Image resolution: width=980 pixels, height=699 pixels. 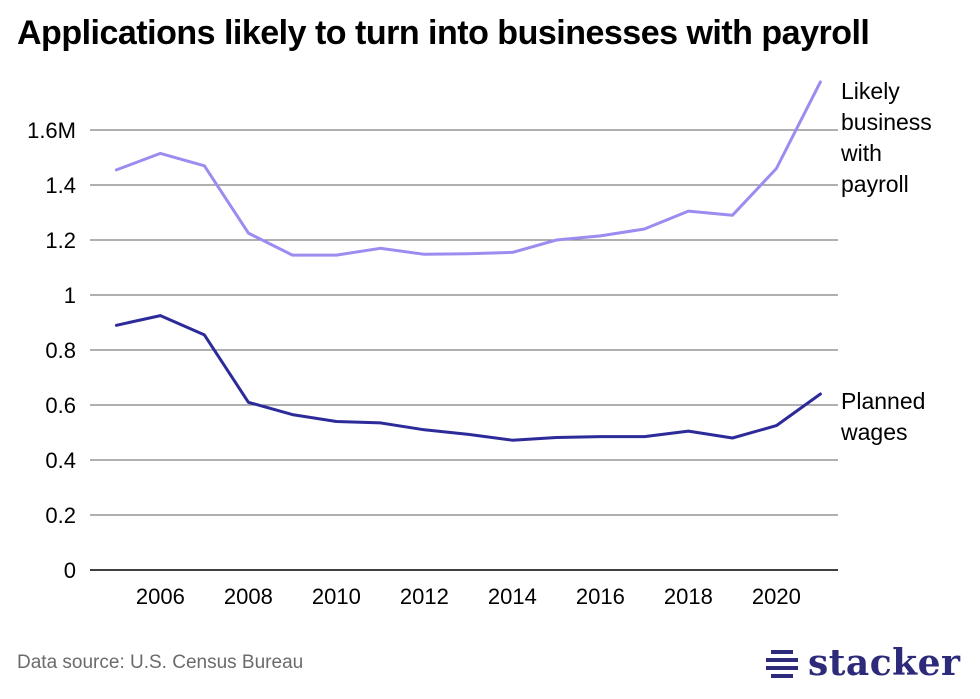 What do you see at coordinates (336, 596) in the screenshot?
I see `x-tick-label: 2010` at bounding box center [336, 596].